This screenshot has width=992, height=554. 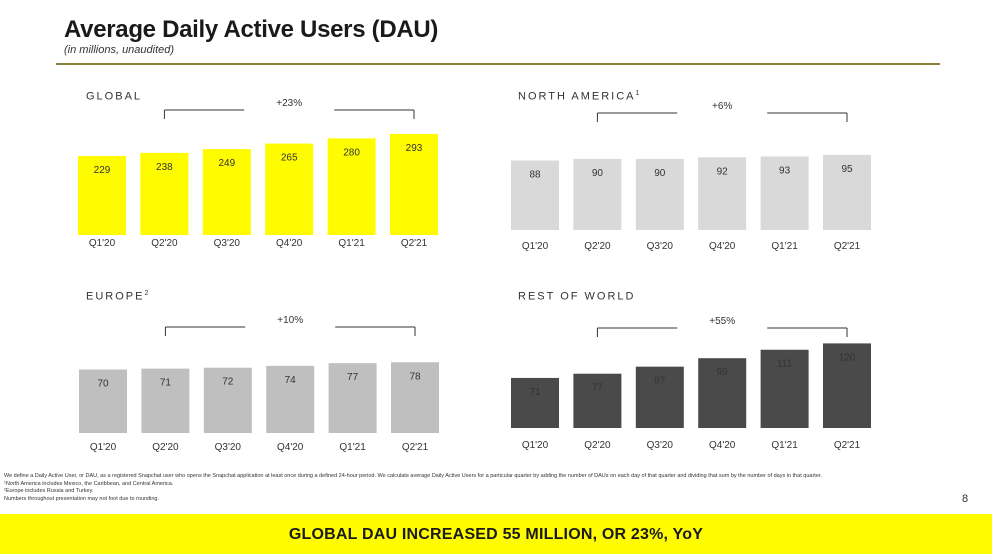 I want to click on bar-value-label: 87, so click(x=660, y=381).